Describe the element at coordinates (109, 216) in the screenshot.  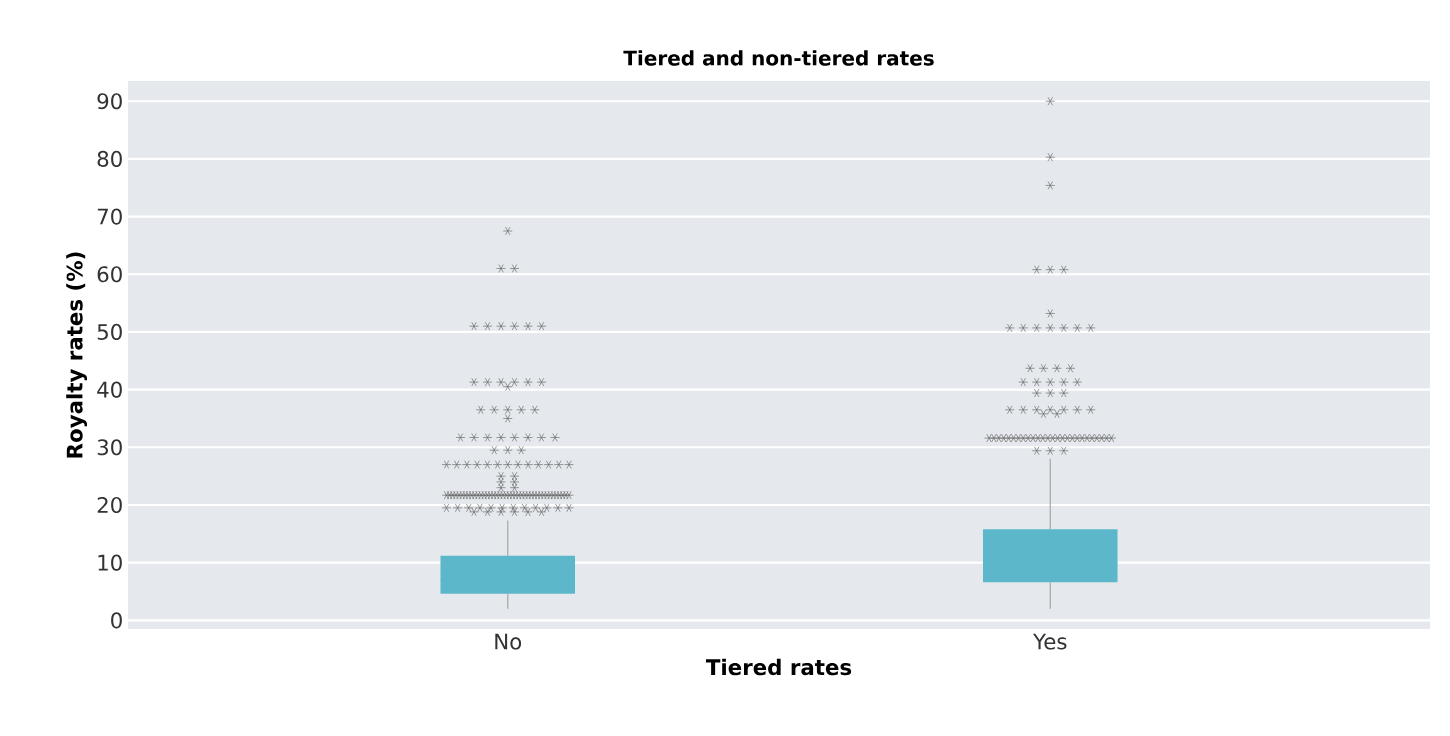
I see `y-tick-label: 70` at that location.